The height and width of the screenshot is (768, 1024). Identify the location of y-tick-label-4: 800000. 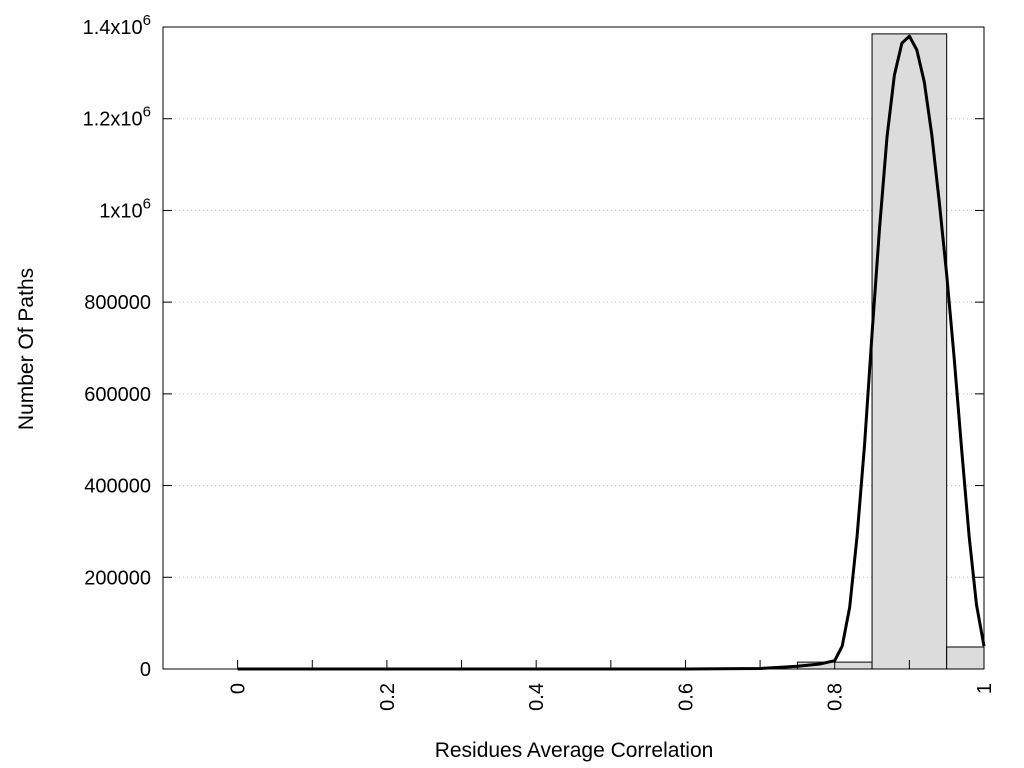
(117, 303).